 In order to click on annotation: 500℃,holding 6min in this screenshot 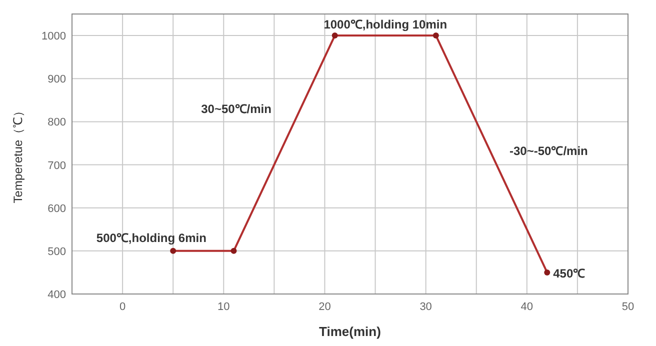, I will do `click(151, 237)`.